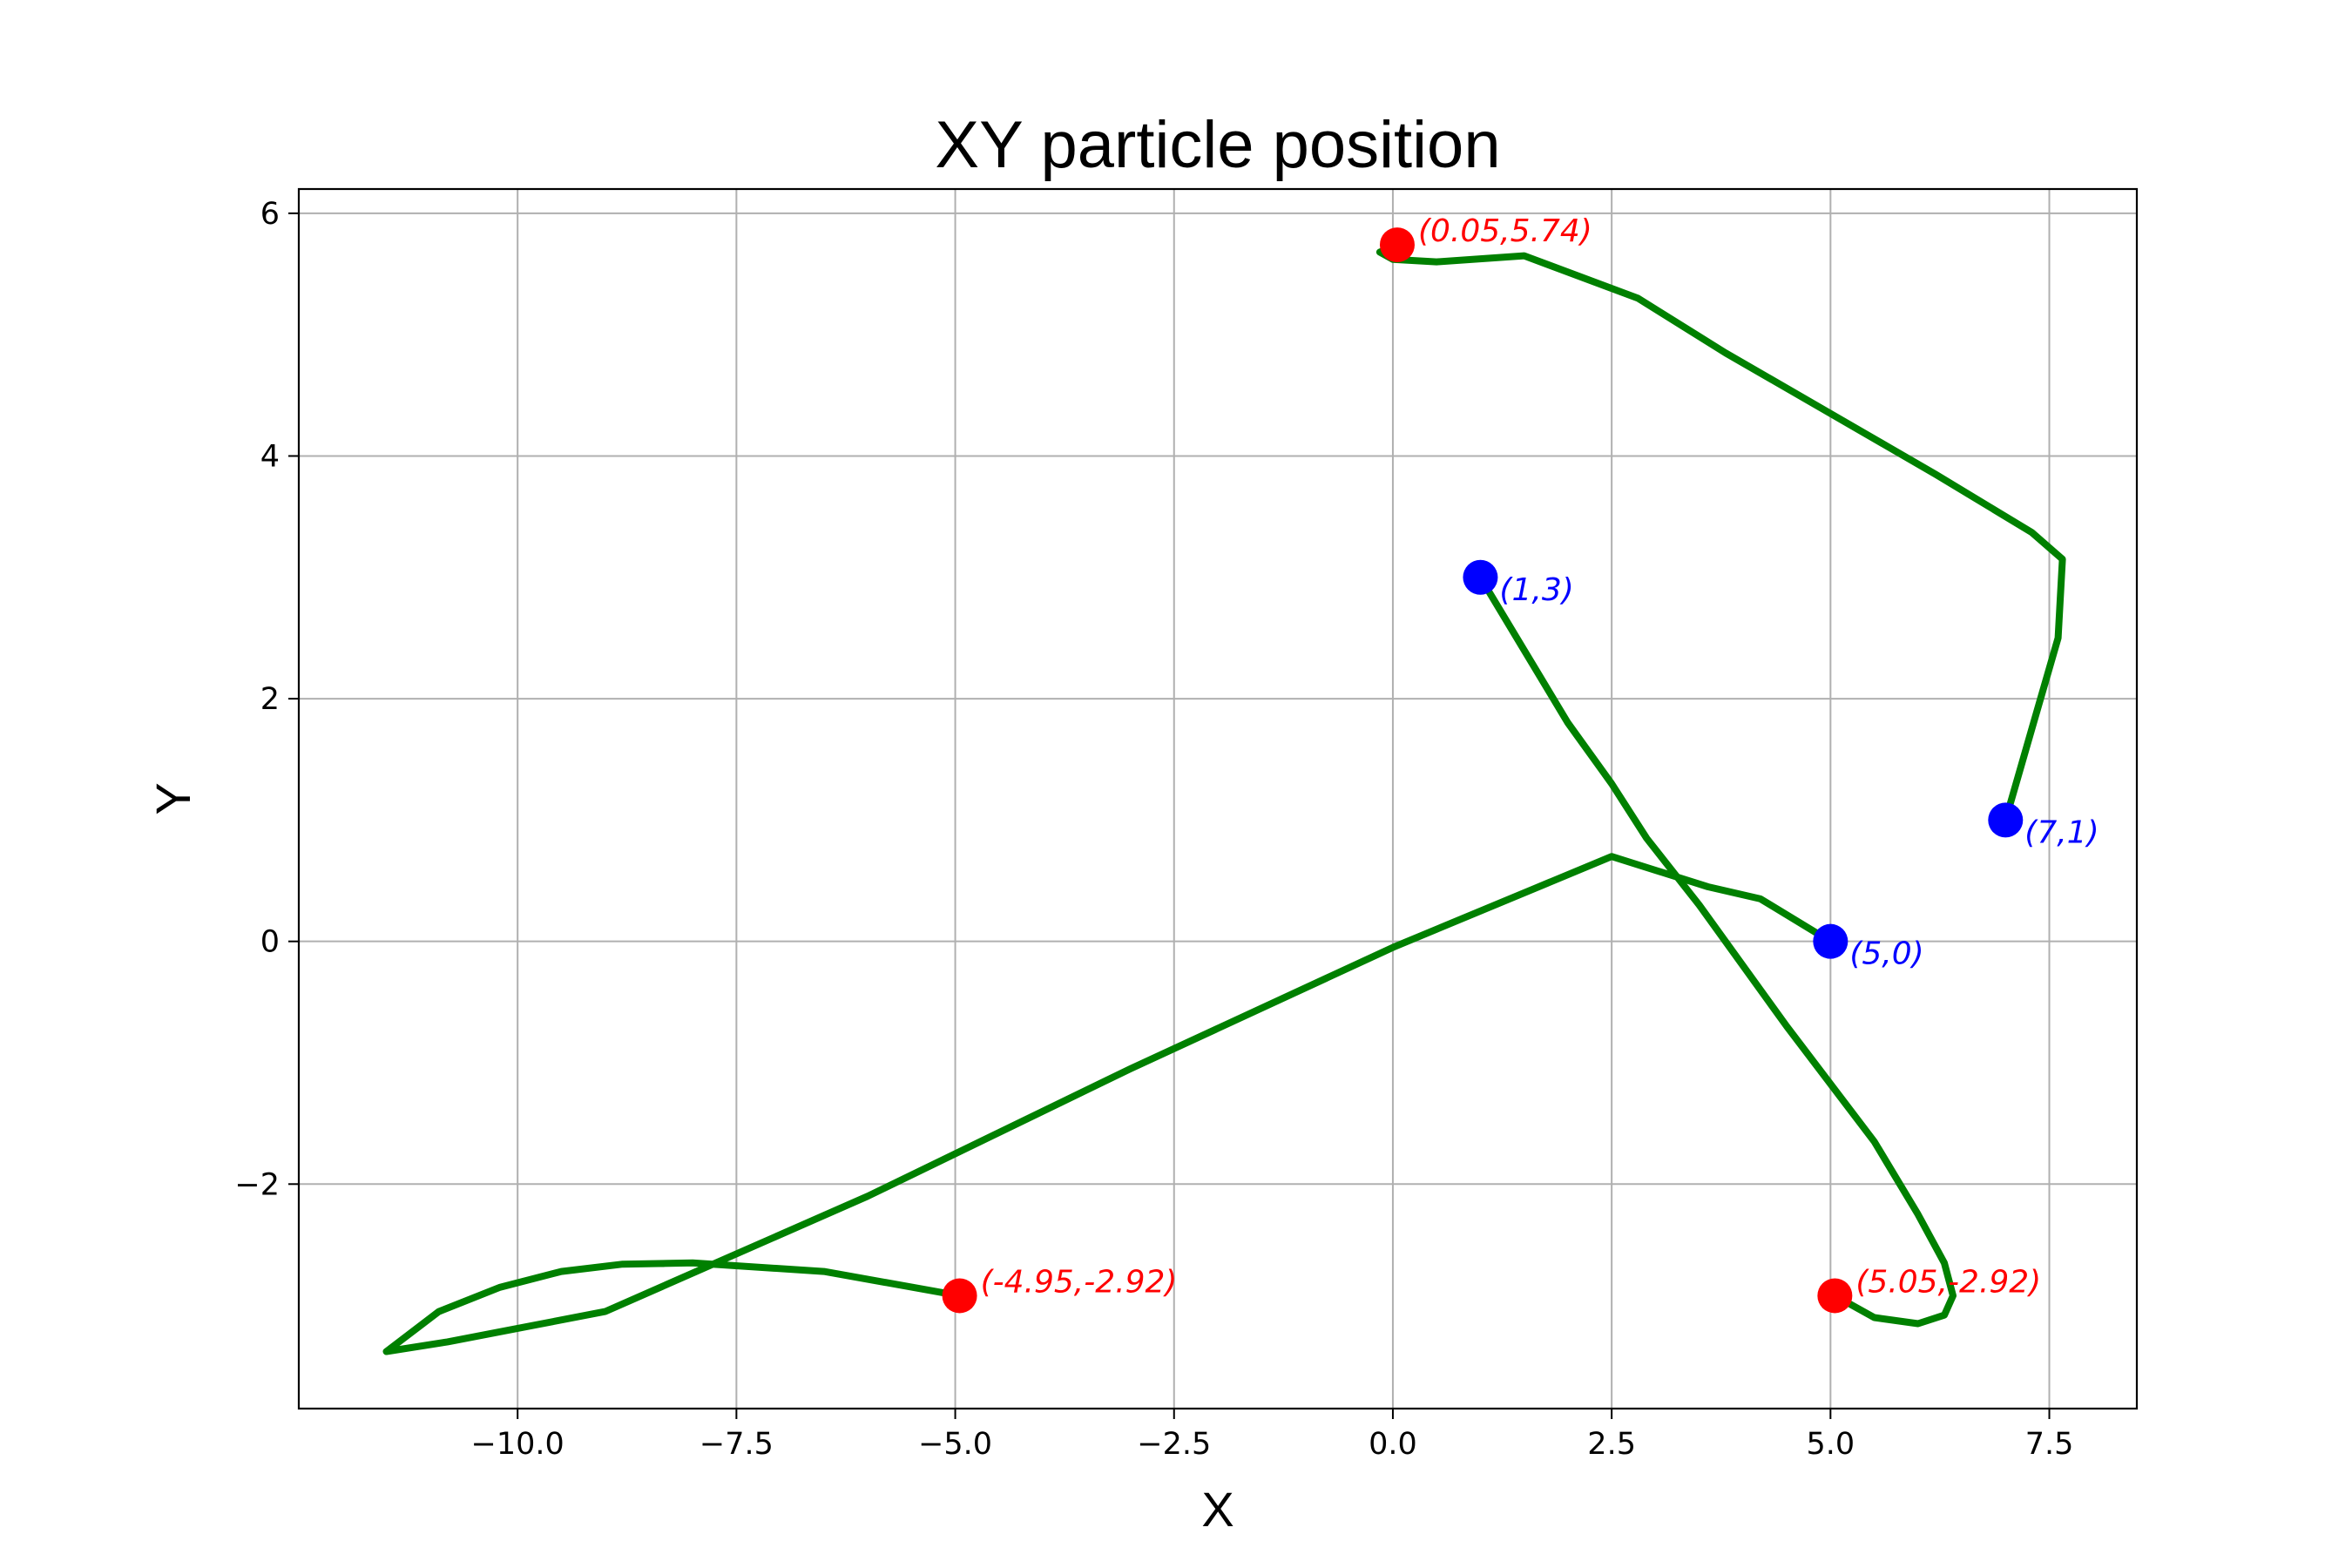  I want to click on y-tick-label: 2, so click(270, 699).